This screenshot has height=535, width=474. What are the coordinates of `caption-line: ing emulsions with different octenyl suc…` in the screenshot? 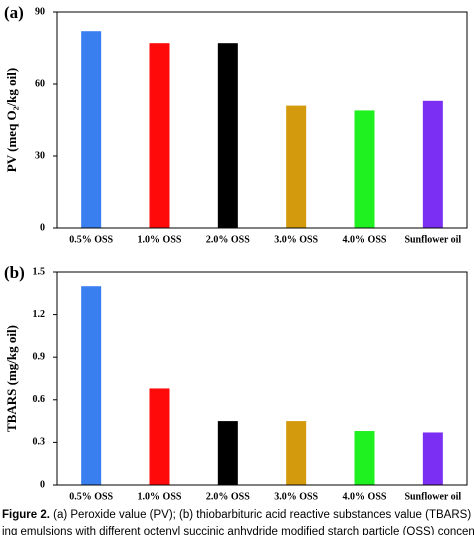 It's located at (238, 530).